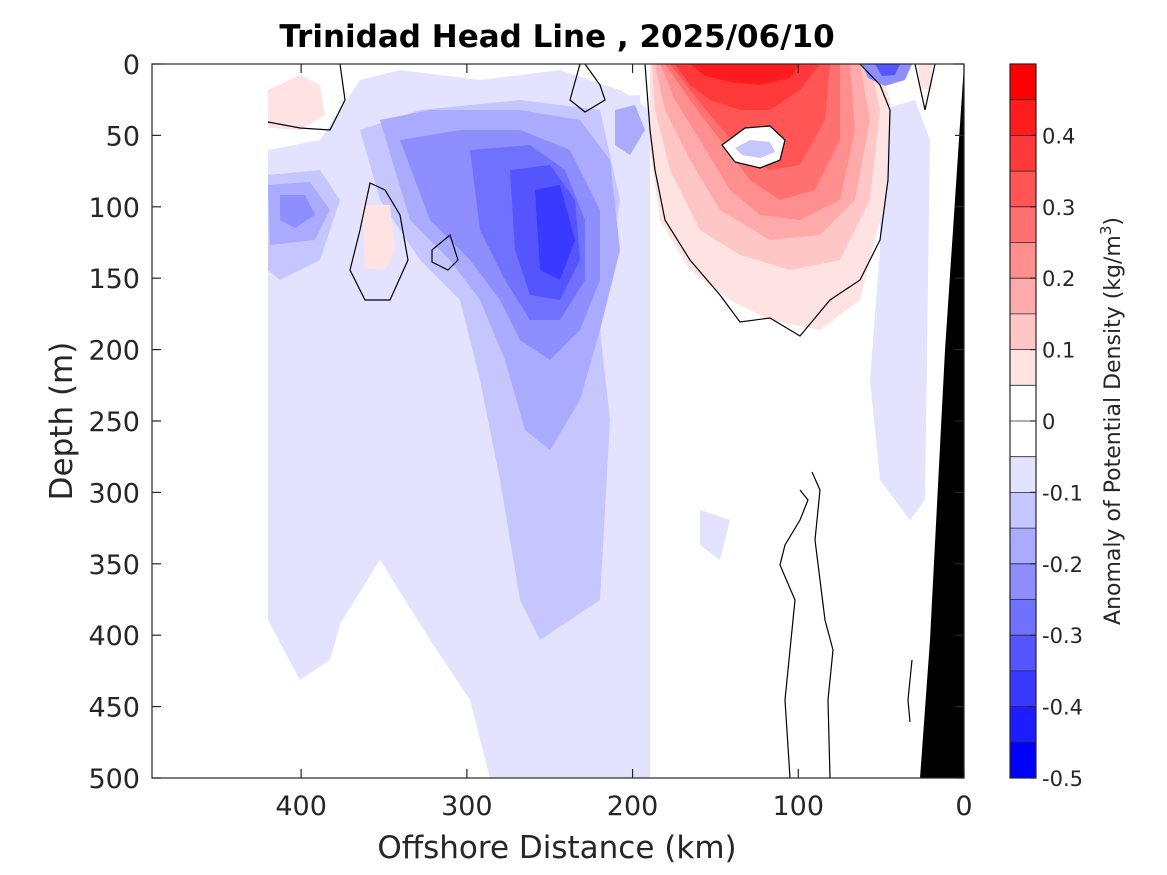 Image resolution: width=1167 pixels, height=875 pixels. I want to click on y-tick-label: 300, so click(114, 493).